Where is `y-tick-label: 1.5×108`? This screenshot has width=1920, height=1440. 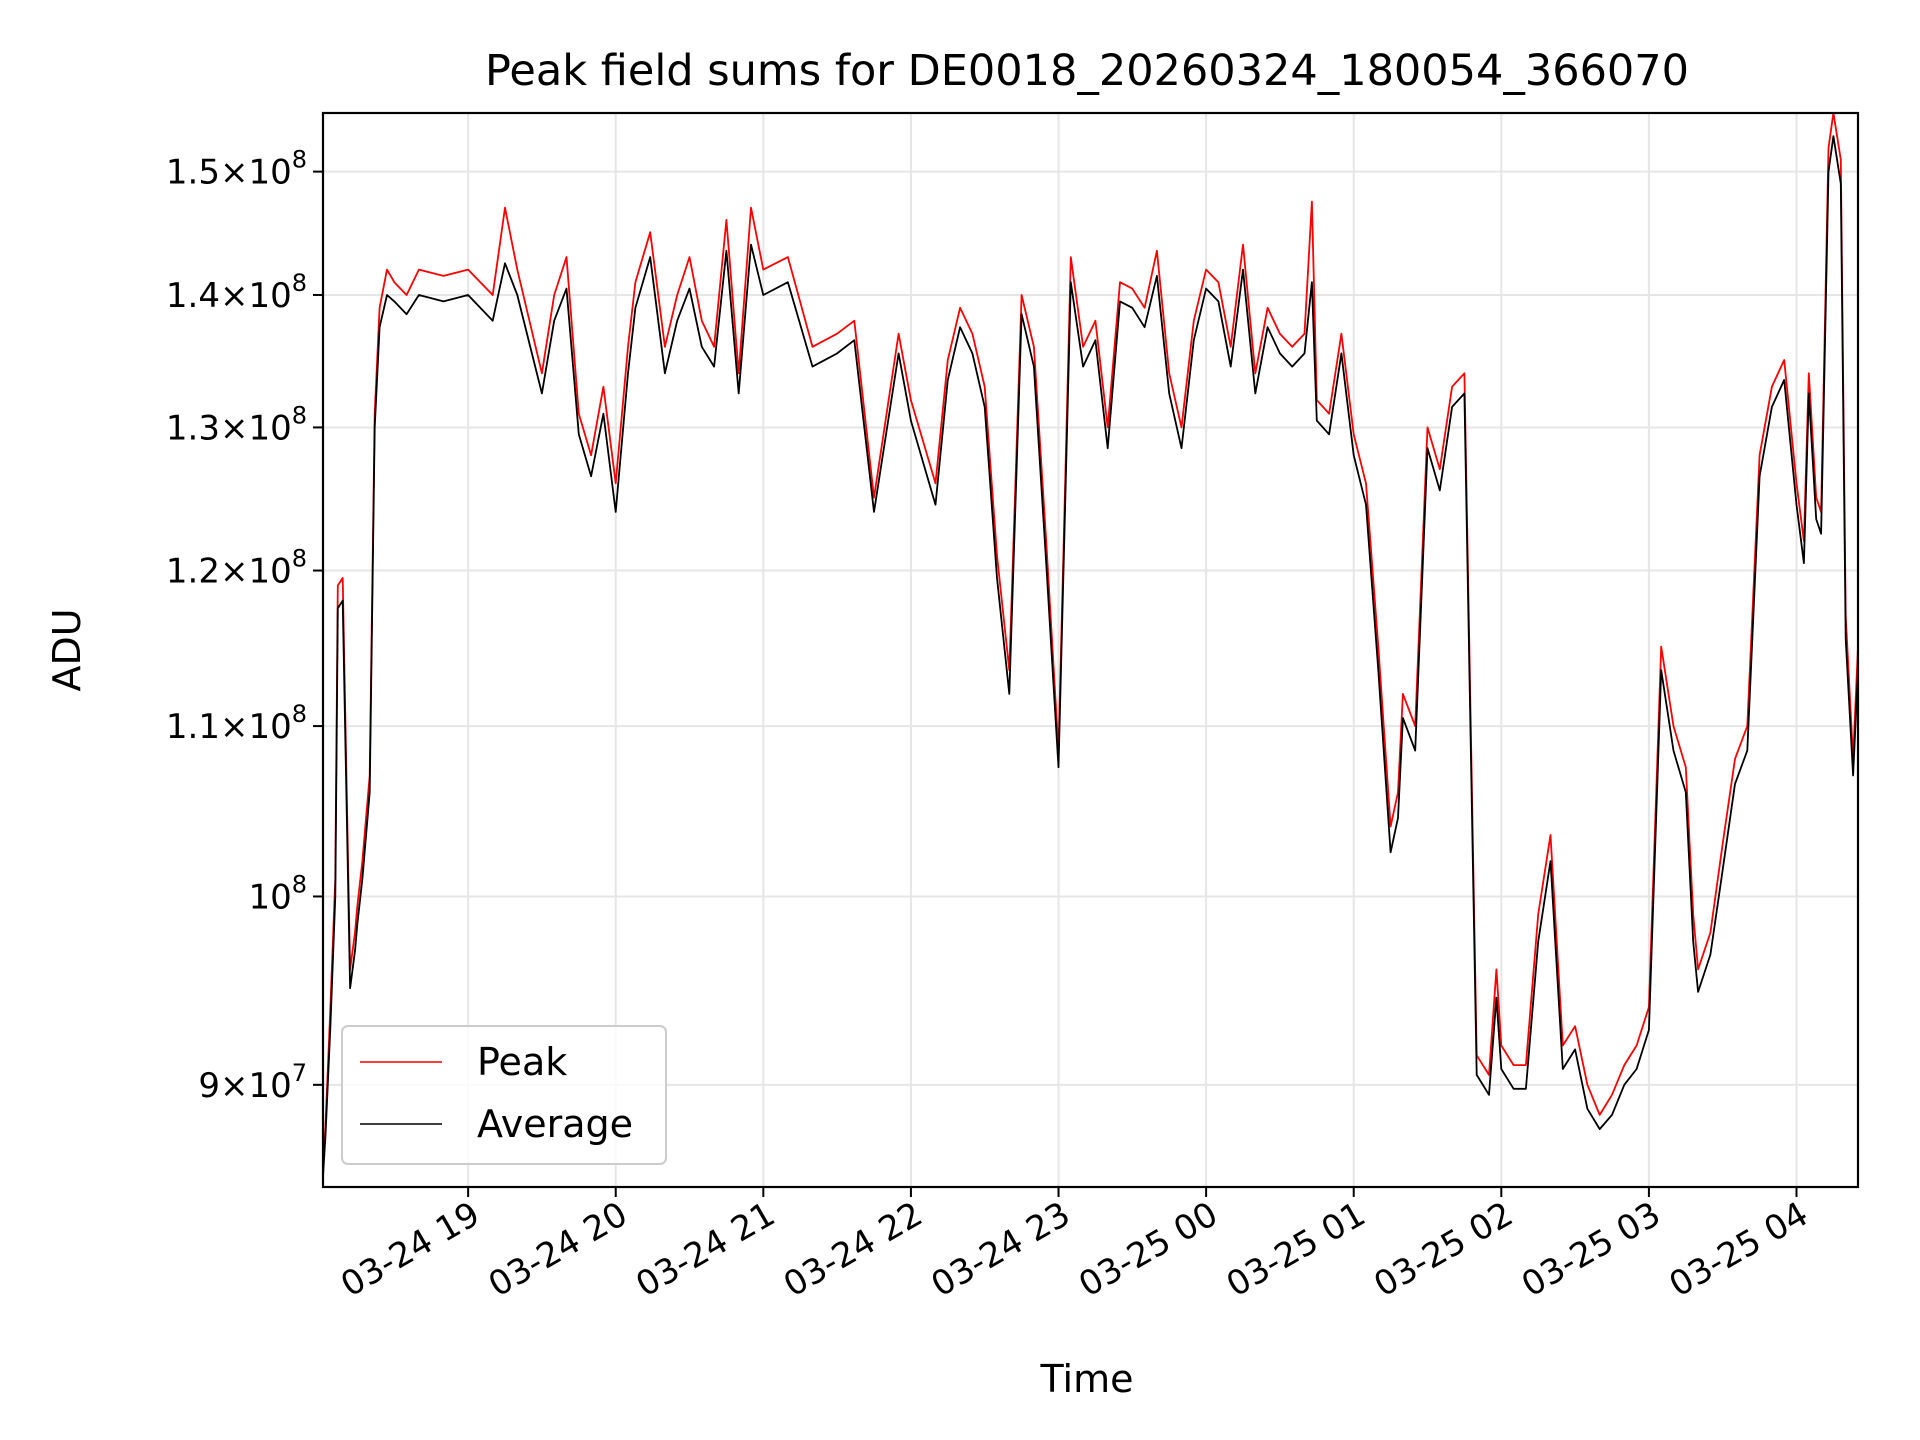
y-tick-label: 1.5×108 is located at coordinates (236, 169).